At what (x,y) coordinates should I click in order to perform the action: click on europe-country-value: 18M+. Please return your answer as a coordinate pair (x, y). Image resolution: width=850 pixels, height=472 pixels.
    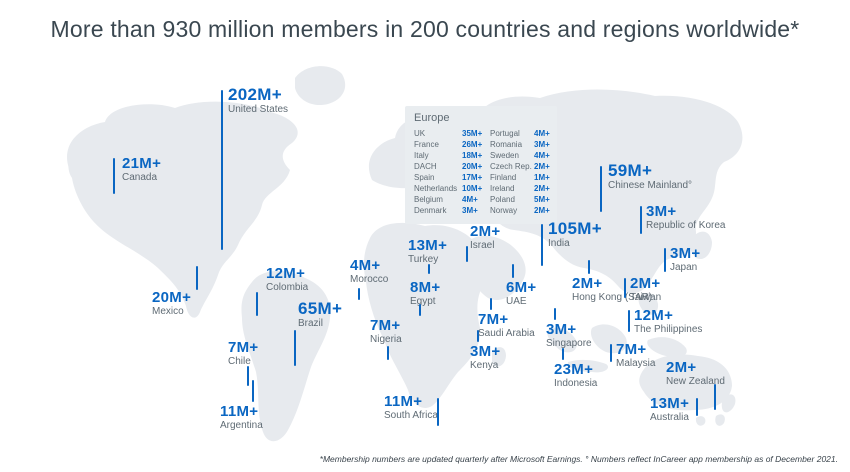
    Looking at the image, I should click on (472, 155).